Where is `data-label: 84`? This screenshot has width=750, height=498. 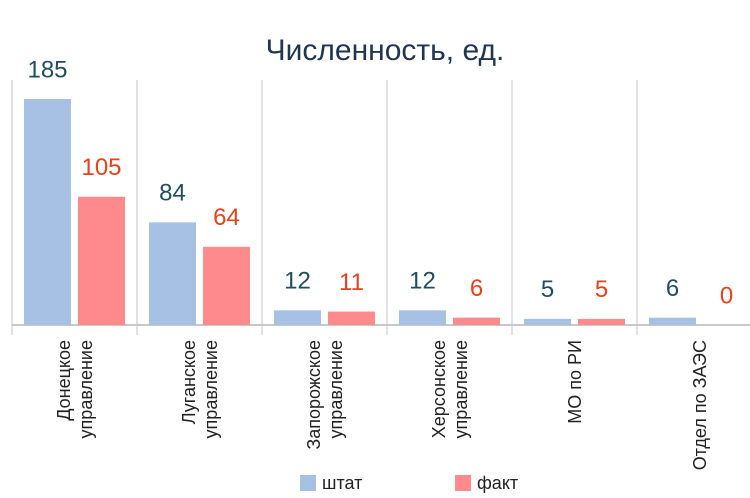
data-label: 84 is located at coordinates (172, 193).